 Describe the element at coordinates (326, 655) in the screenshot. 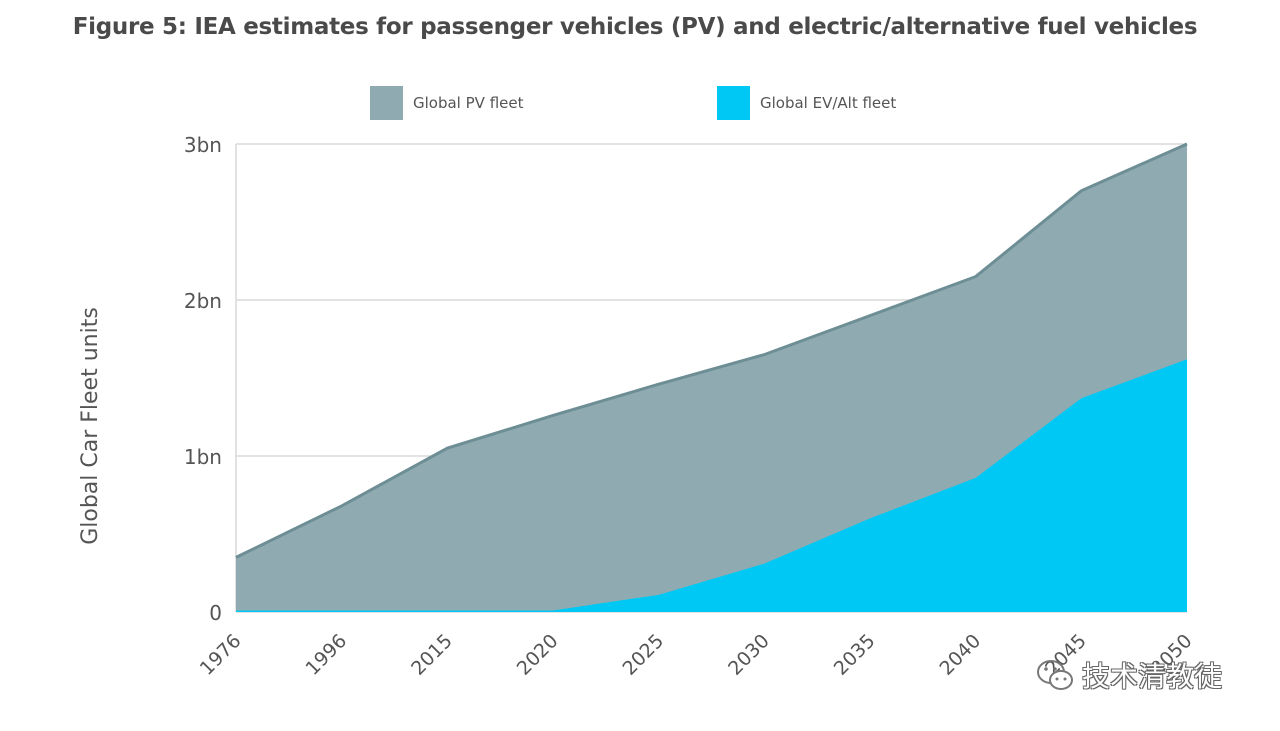

I see `x-tick-label: 1996` at that location.